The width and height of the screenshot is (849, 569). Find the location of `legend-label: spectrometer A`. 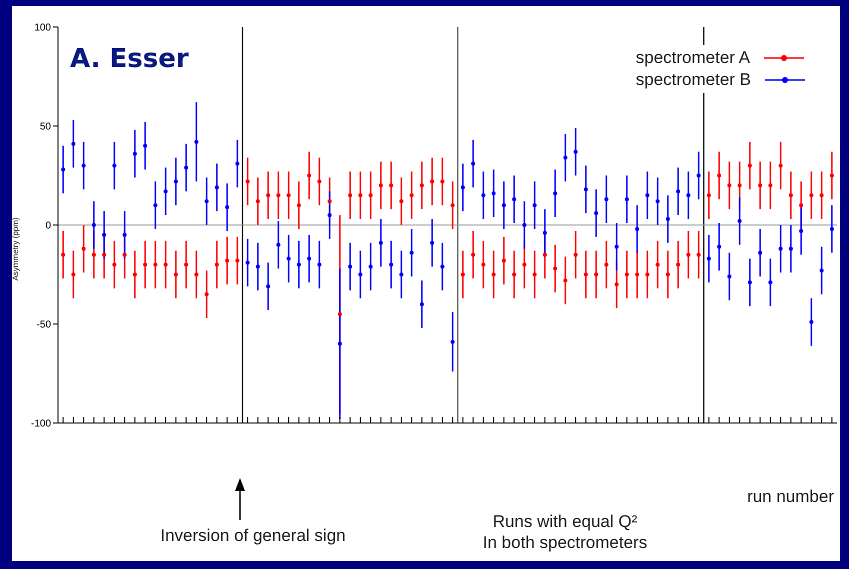

legend-label: spectrometer A is located at coordinates (693, 58).